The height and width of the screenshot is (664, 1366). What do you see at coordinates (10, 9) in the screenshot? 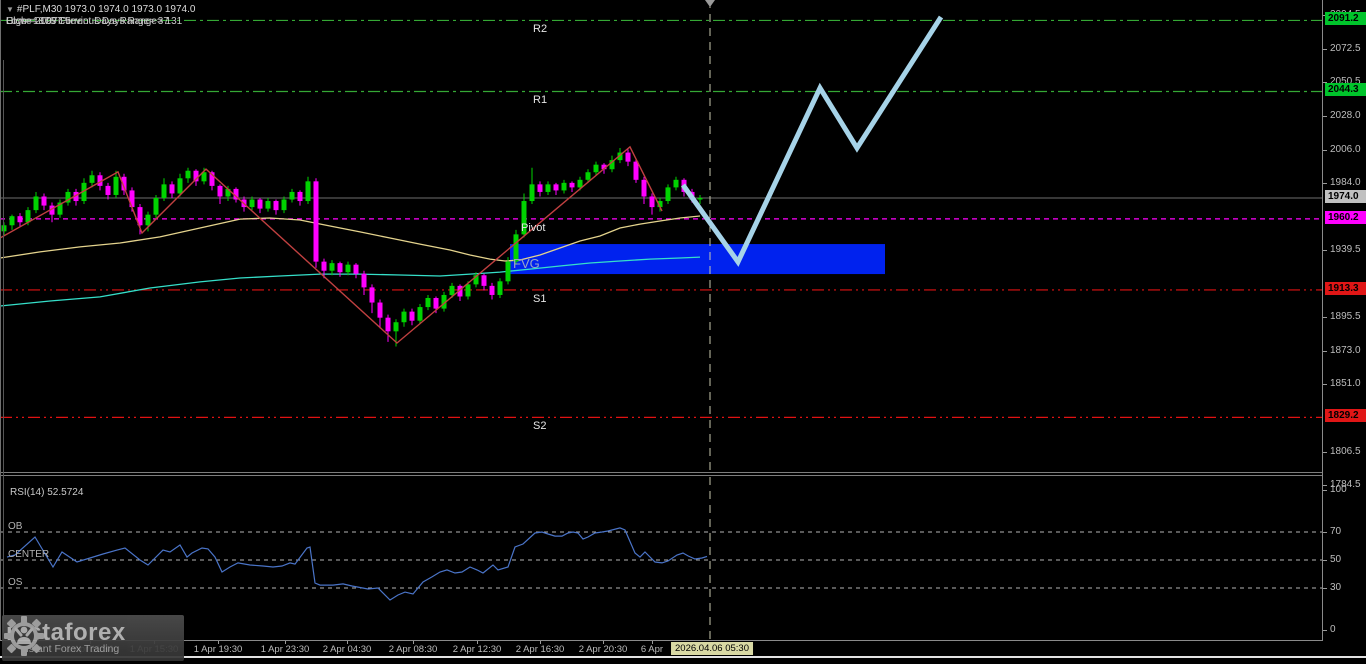
I see `symbol-dropdown-icon: ▼` at bounding box center [10, 9].